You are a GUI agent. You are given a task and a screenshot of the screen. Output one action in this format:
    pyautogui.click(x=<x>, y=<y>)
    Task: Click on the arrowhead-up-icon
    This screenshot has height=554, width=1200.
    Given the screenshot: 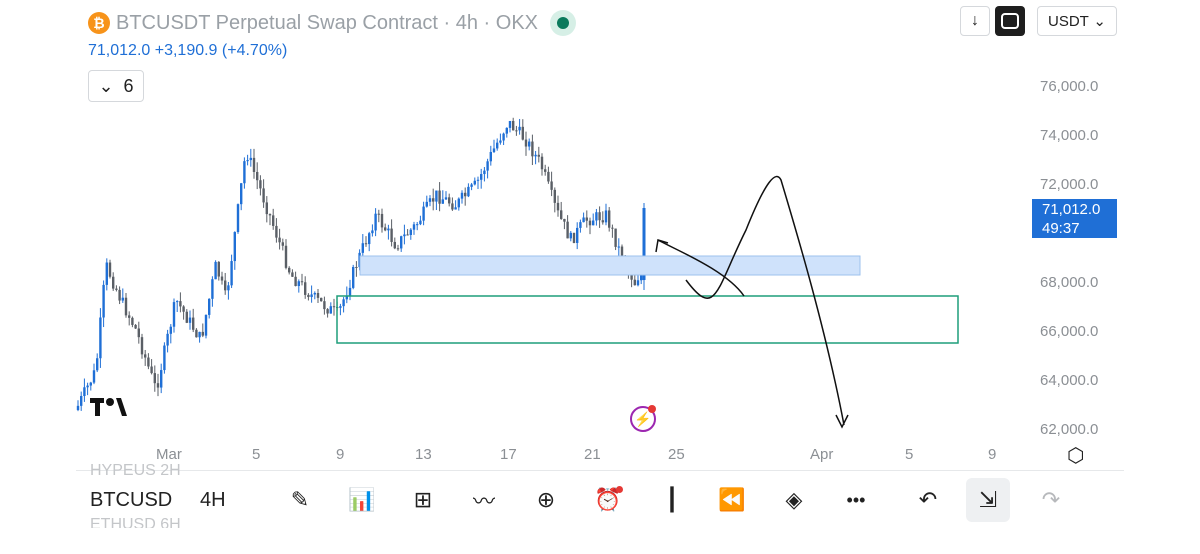 What is the action you would take?
    pyautogui.click(x=662, y=246)
    